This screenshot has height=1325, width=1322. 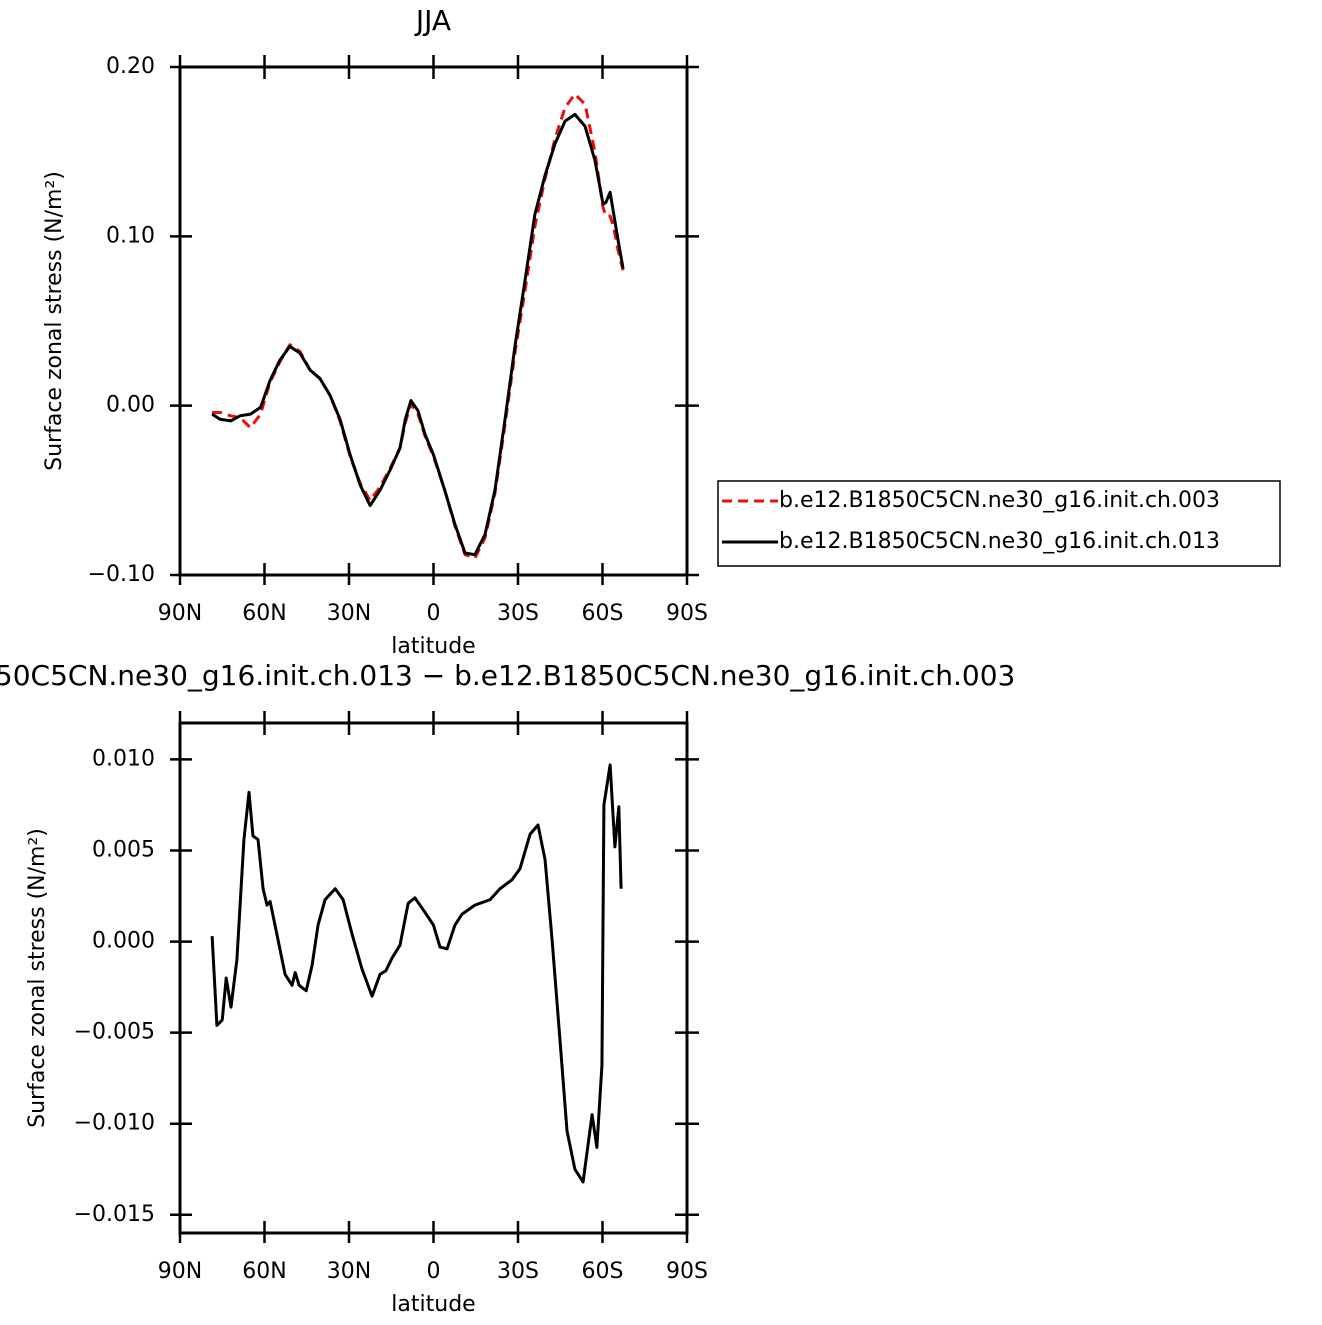 What do you see at coordinates (432, 20) in the screenshot?
I see `chart-title: JJA` at bounding box center [432, 20].